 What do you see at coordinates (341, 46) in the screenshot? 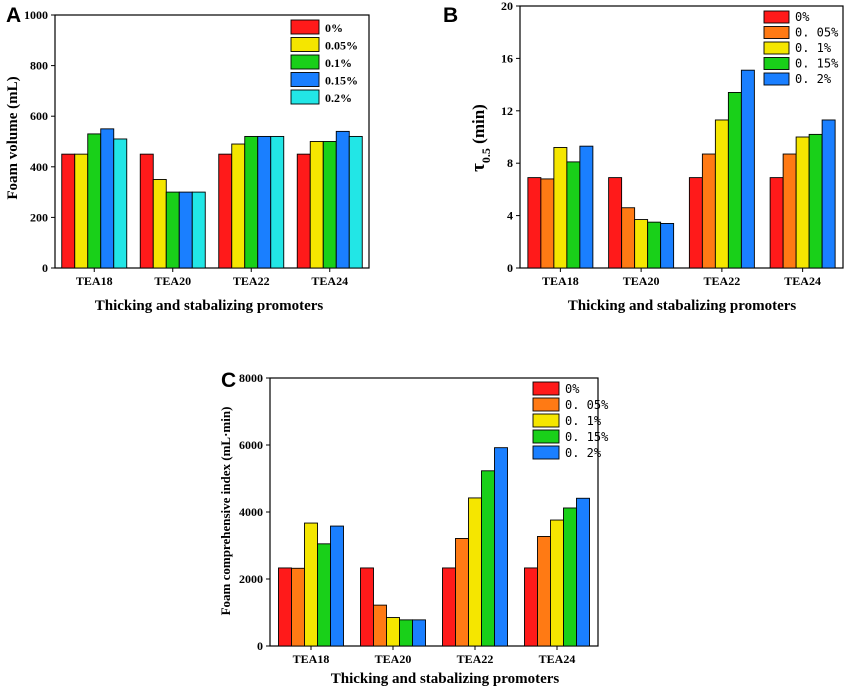
I see `legend-label: 0.05%` at bounding box center [341, 46].